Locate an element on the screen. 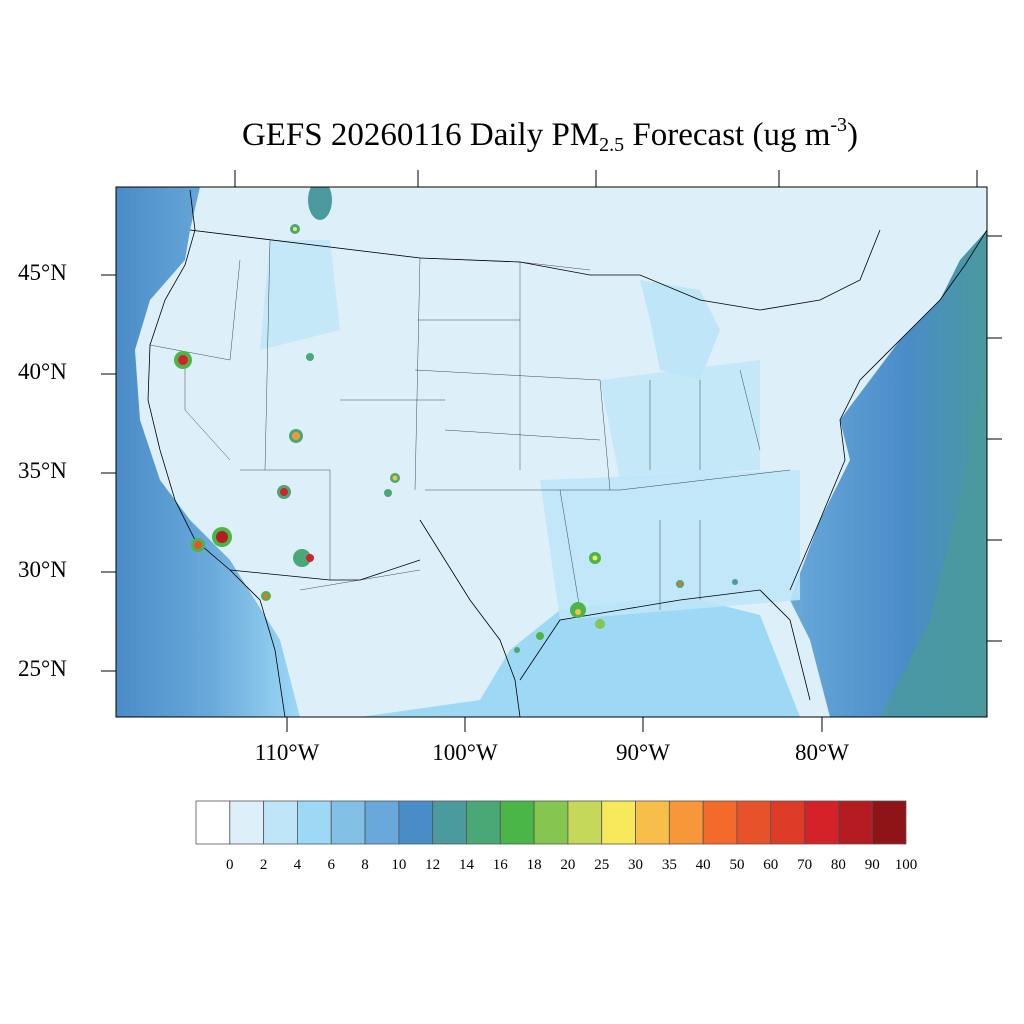 Image resolution: width=1024 pixels, height=1024 pixels. colorbar-label: 20 is located at coordinates (568, 865).